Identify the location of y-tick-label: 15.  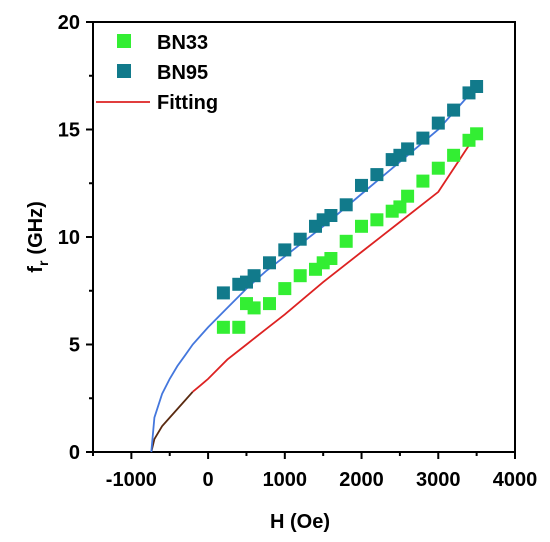
(69, 131).